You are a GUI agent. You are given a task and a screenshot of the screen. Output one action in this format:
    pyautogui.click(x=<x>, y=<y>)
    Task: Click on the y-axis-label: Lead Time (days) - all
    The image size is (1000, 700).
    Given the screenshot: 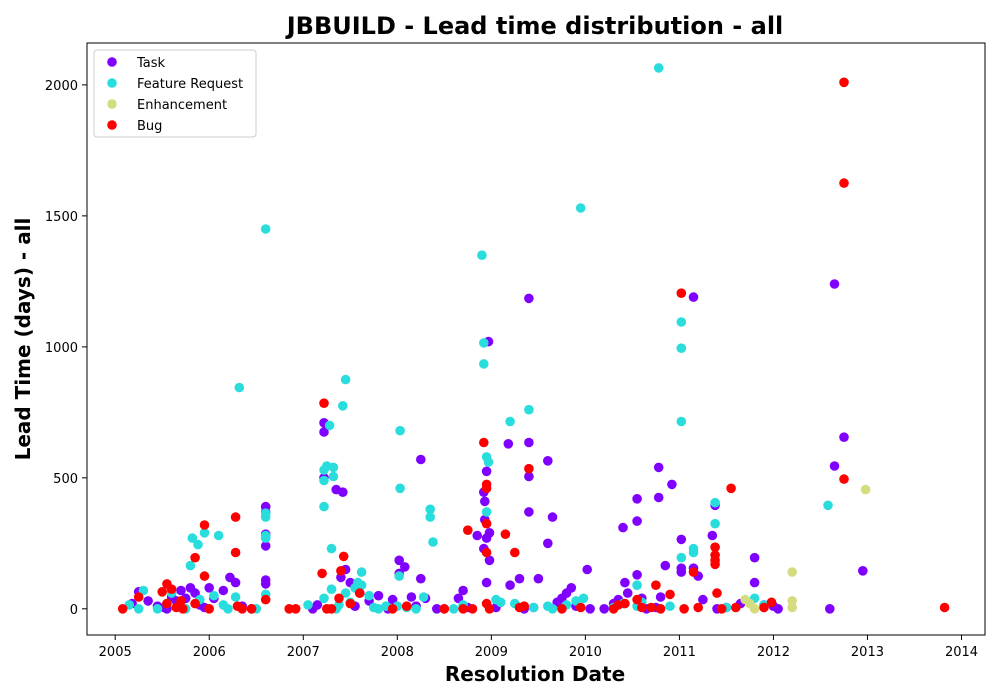 What is the action you would take?
    pyautogui.click(x=23, y=339)
    